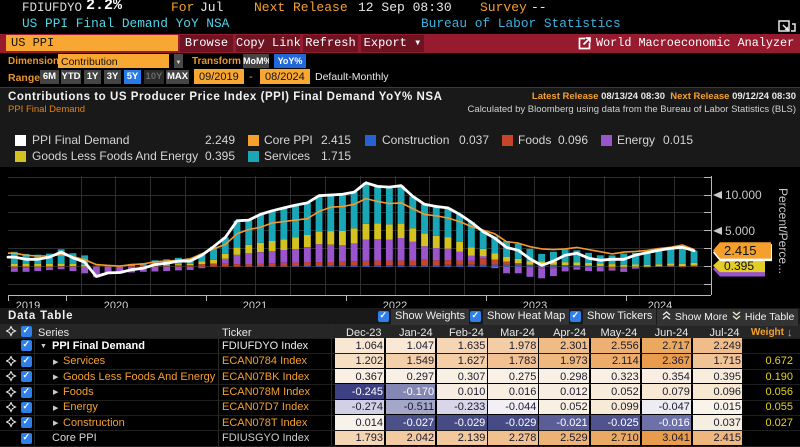 The height and width of the screenshot is (447, 800). What do you see at coordinates (739, 266) in the screenshot?
I see `svg-text: 0.395` at bounding box center [739, 266].